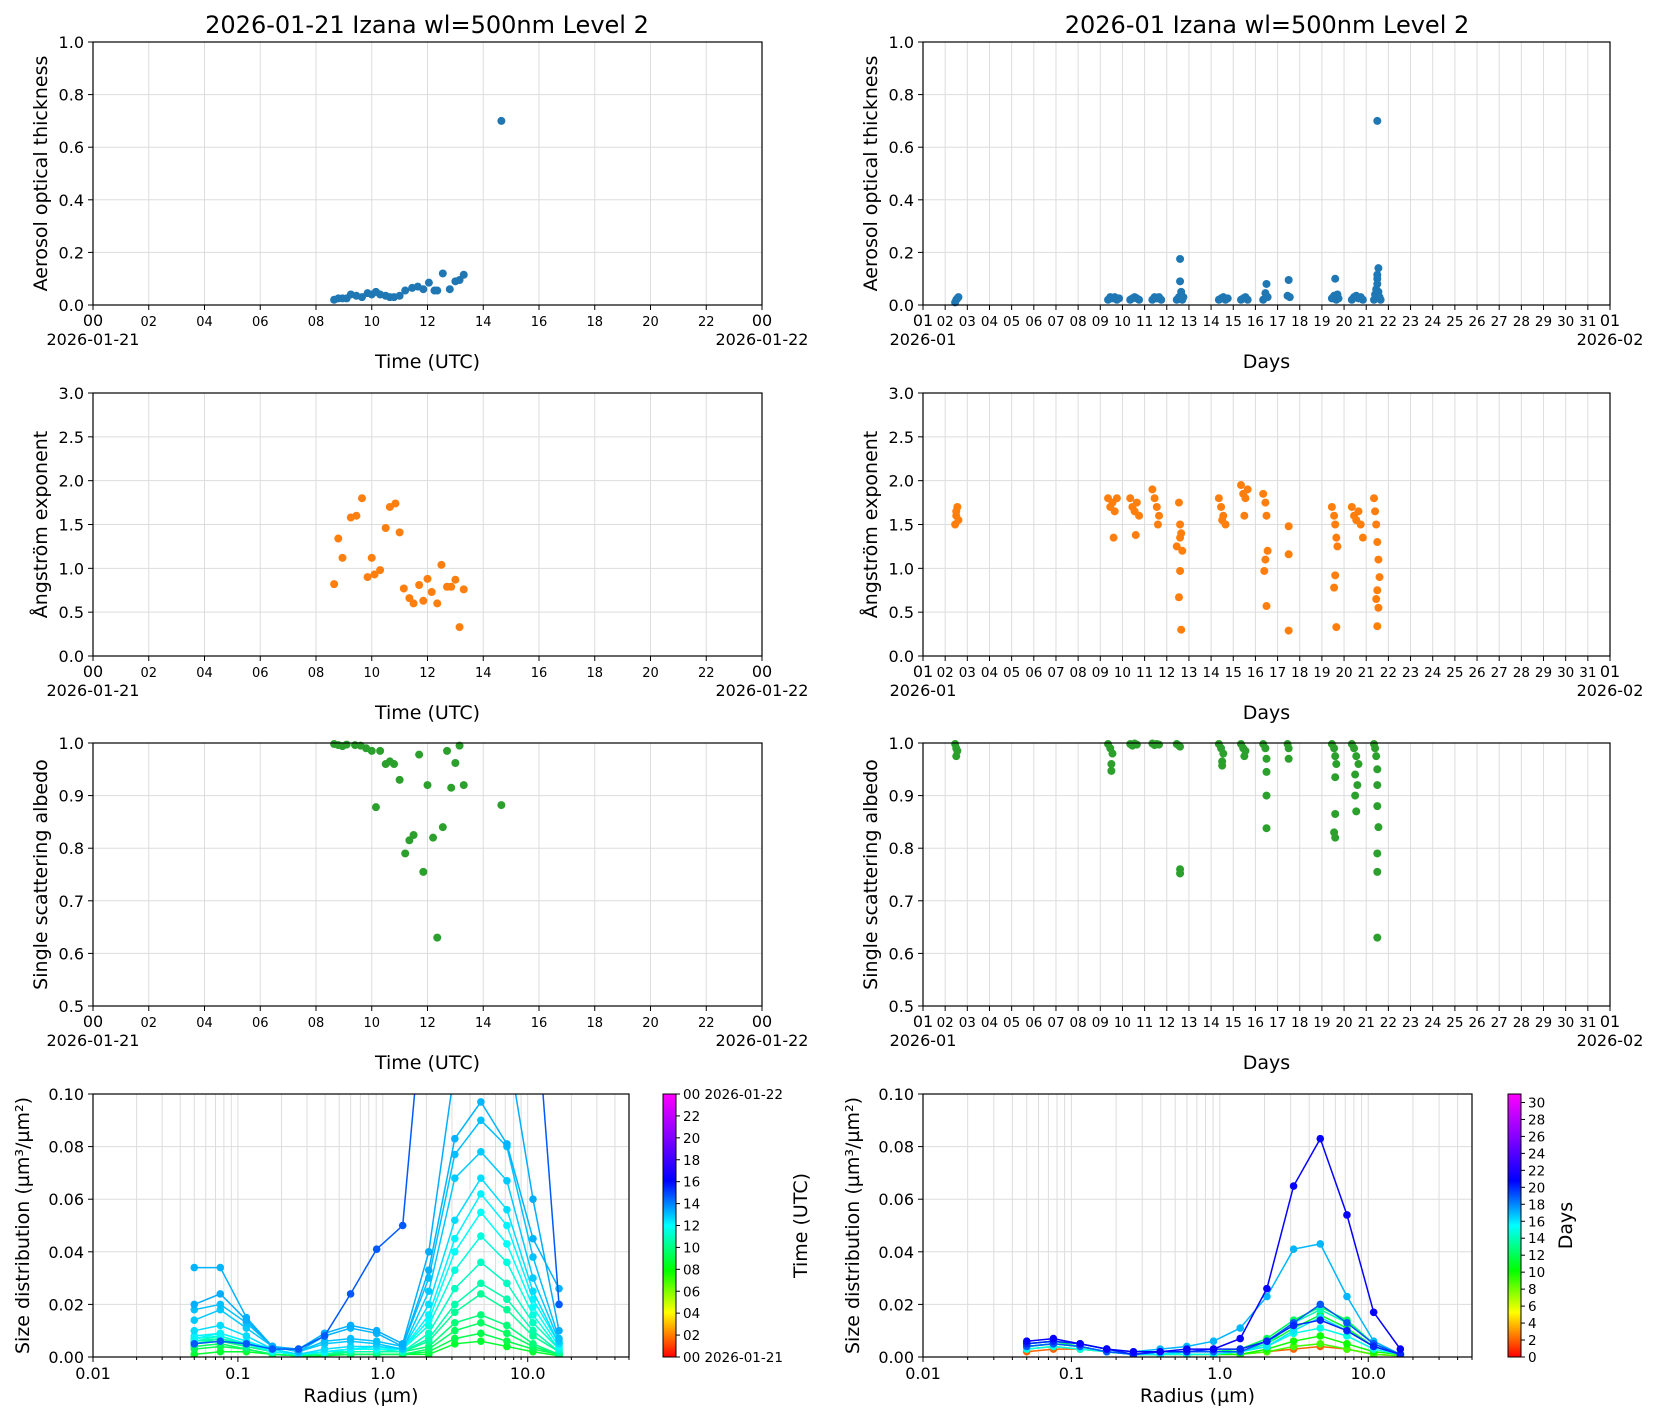  Describe the element at coordinates (901, 901) in the screenshot. I see `y-tick-label: 0.7` at that location.